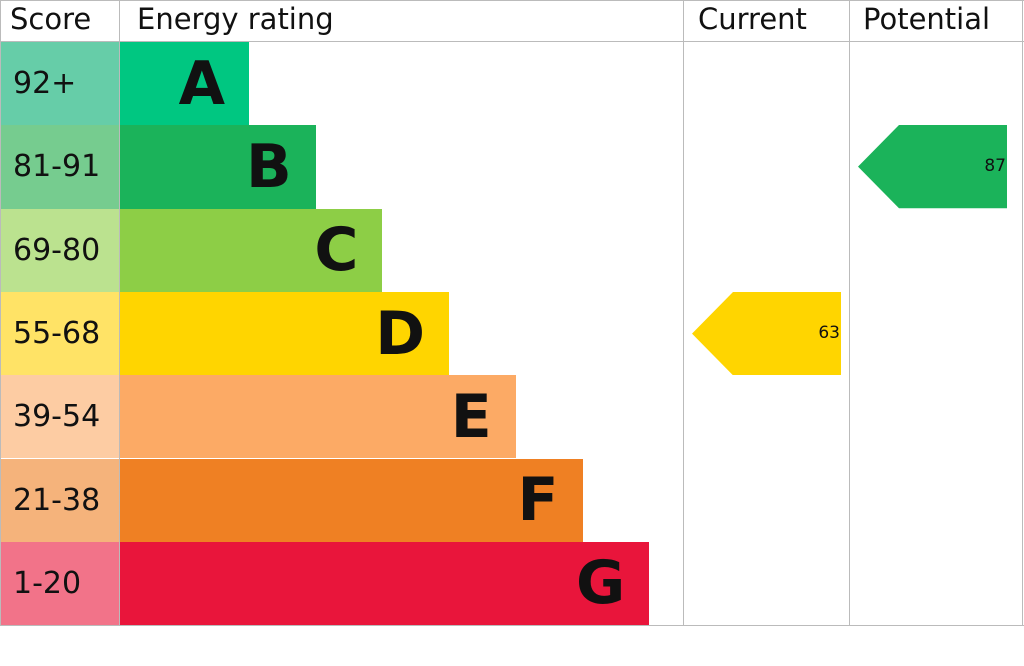 The image size is (1024, 666). Describe the element at coordinates (385, 583) in the screenshot. I see `rating-bar-g: G` at that location.